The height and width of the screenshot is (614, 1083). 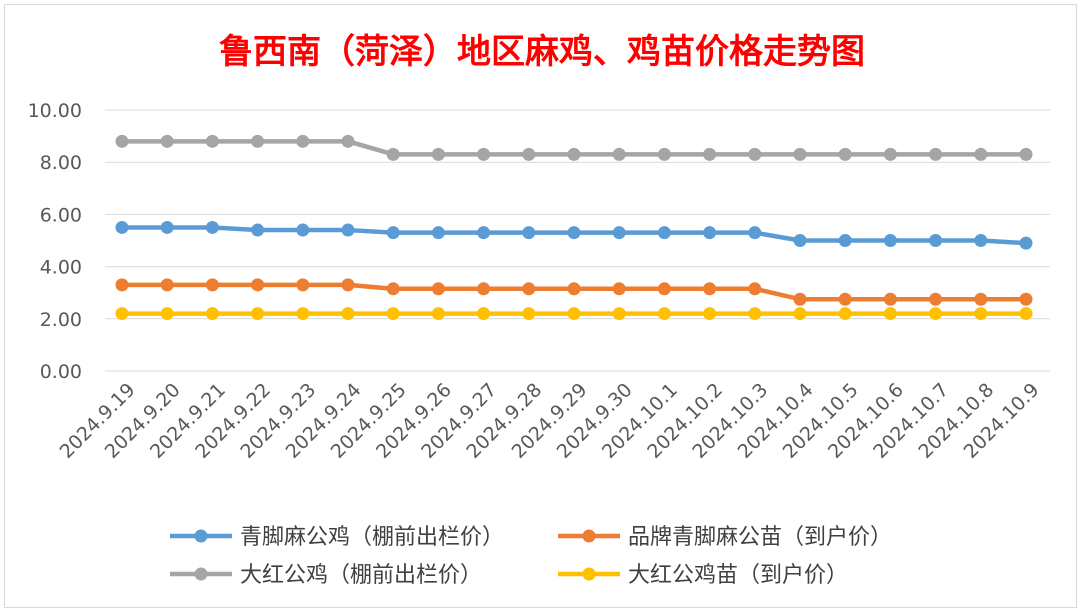 What do you see at coordinates (760, 537) in the screenshot?
I see `legend-label: 品牌青脚麻公苗（到户价）` at bounding box center [760, 537].